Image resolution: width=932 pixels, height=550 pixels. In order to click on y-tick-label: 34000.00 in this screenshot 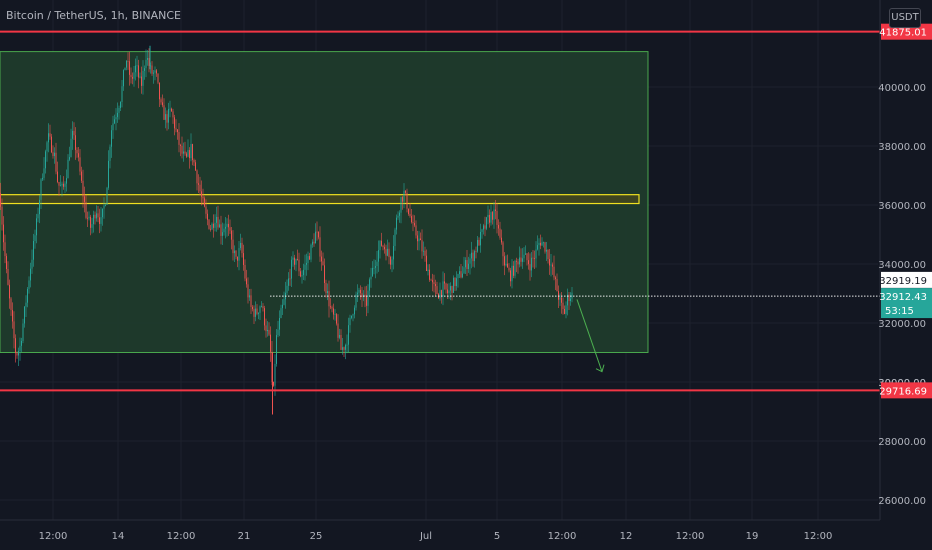, I will do `click(902, 265)`.